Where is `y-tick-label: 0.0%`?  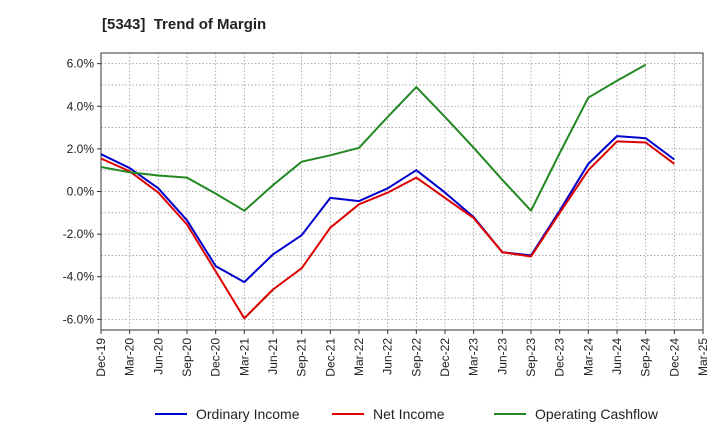 y-tick-label: 0.0% is located at coordinates (81, 192).